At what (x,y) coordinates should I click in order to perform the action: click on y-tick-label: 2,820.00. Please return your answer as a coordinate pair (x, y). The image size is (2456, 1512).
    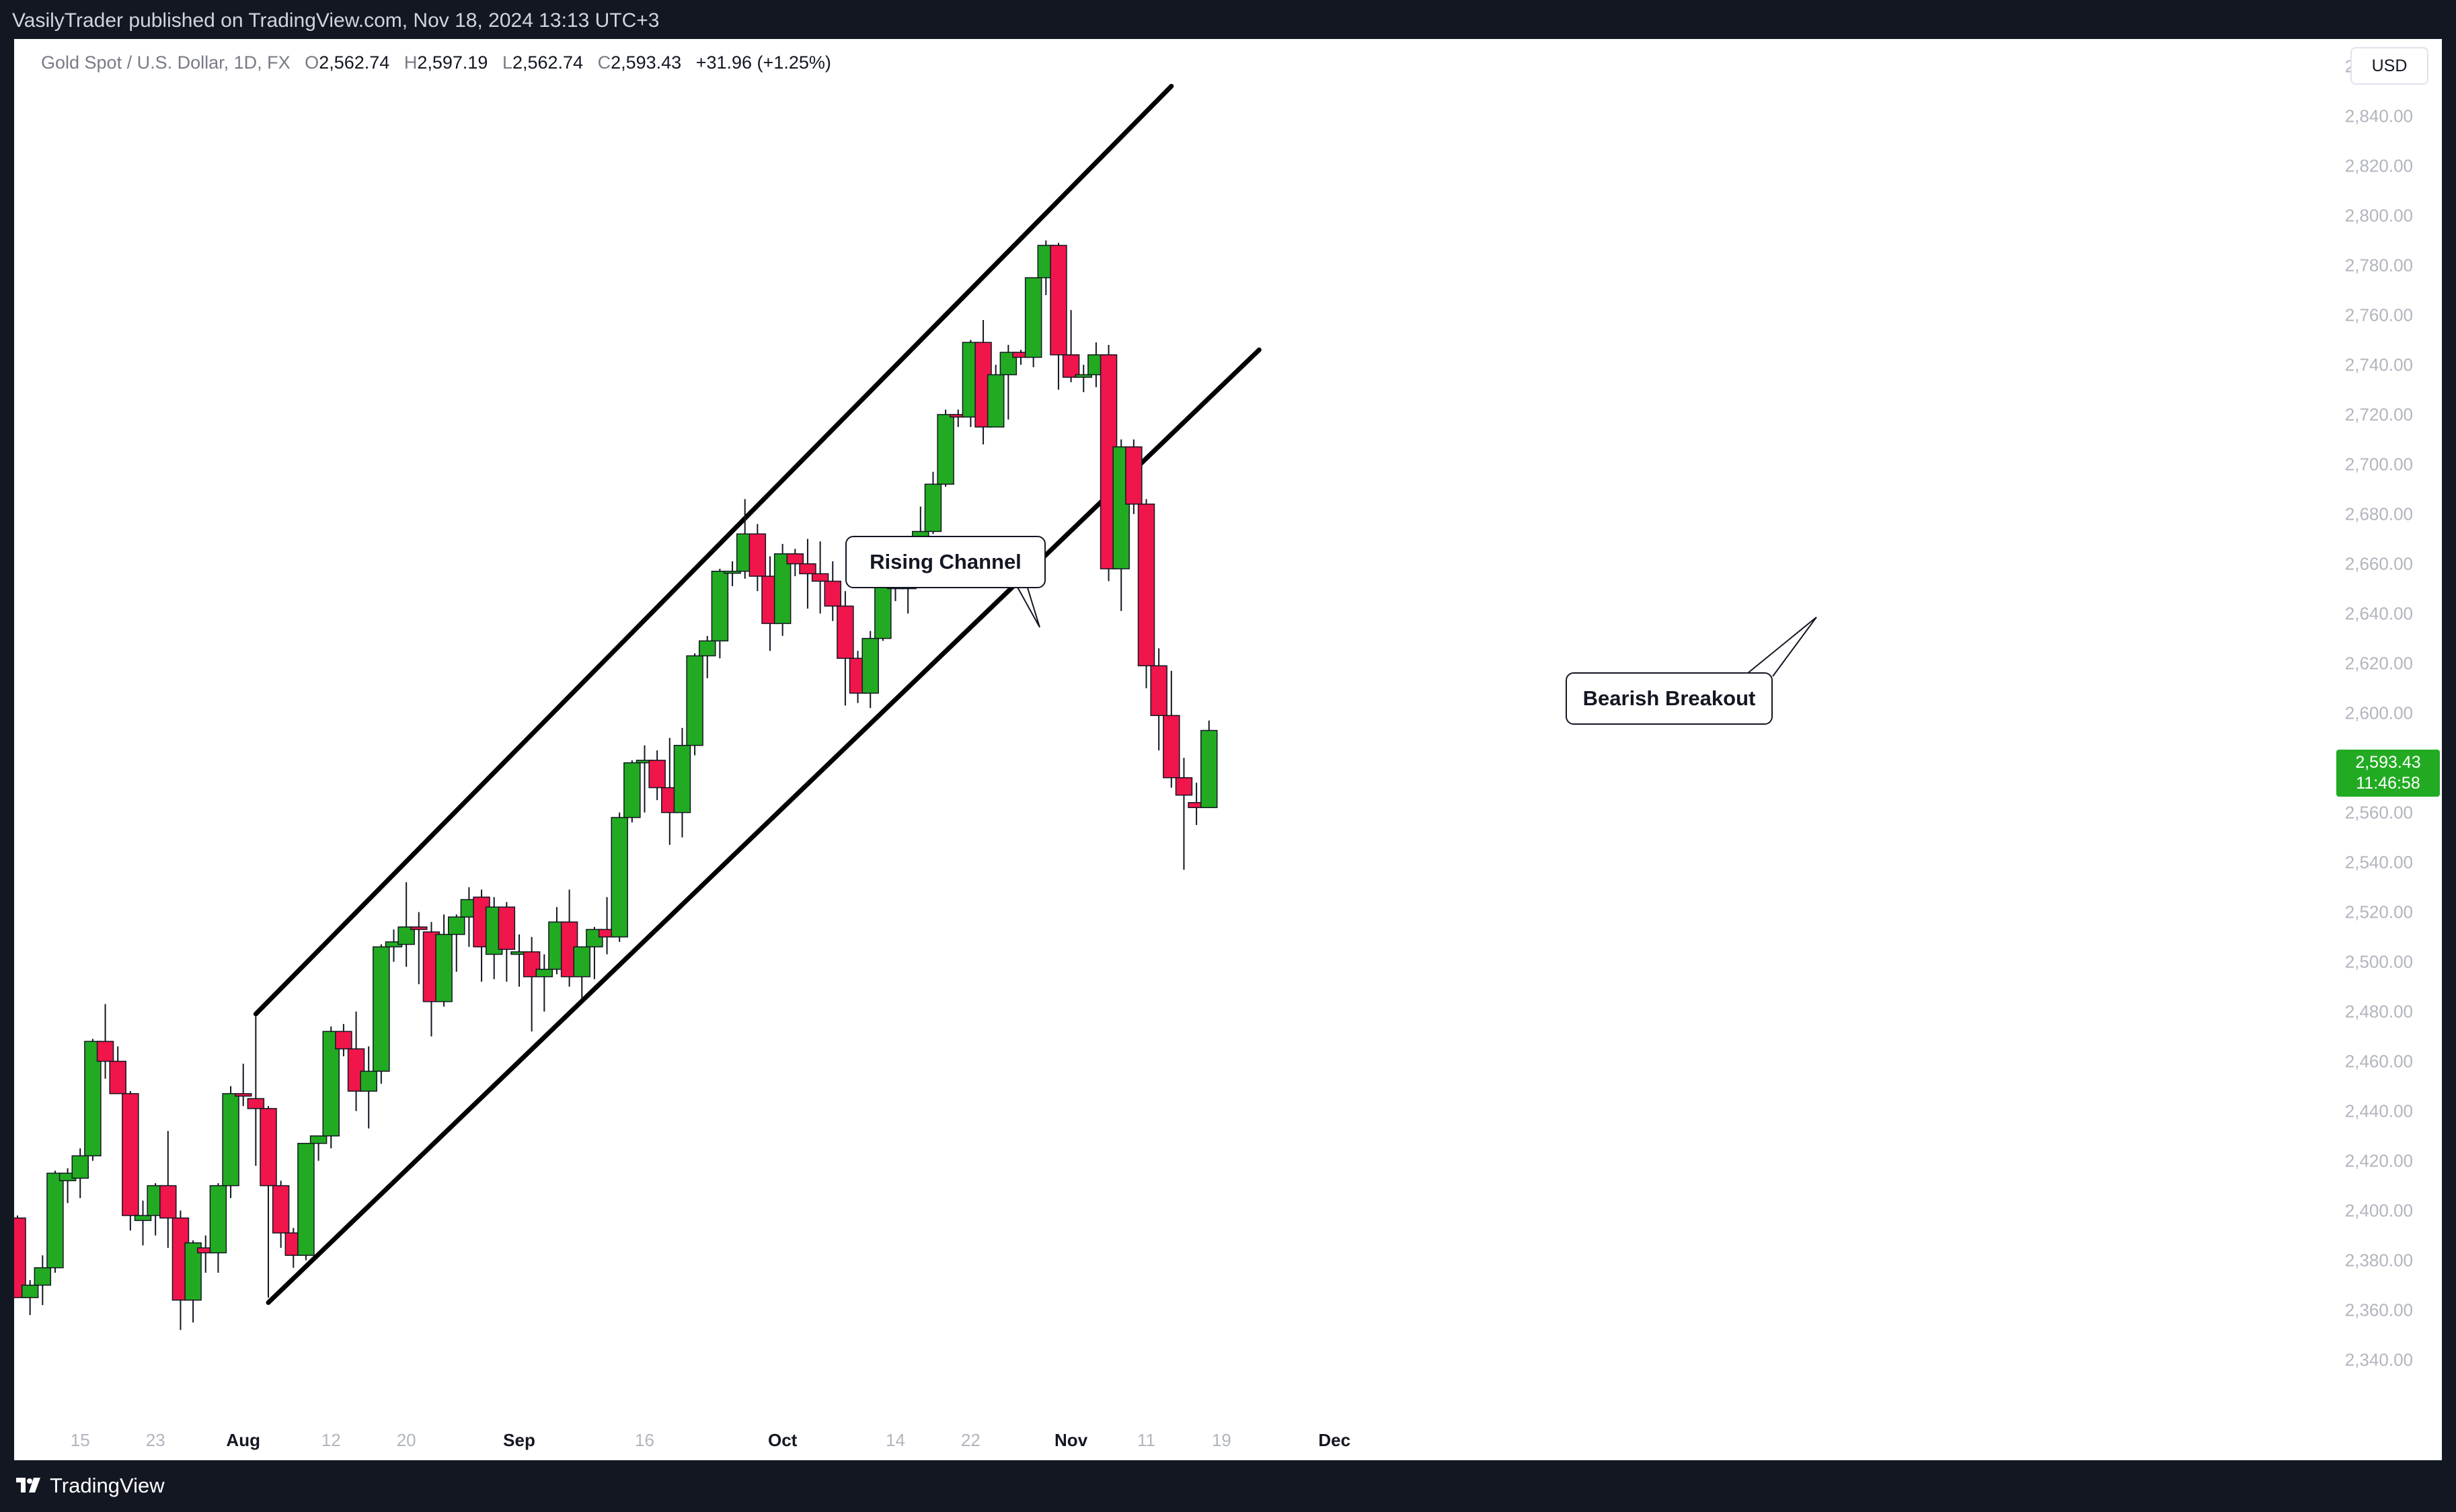
    Looking at the image, I should click on (2379, 166).